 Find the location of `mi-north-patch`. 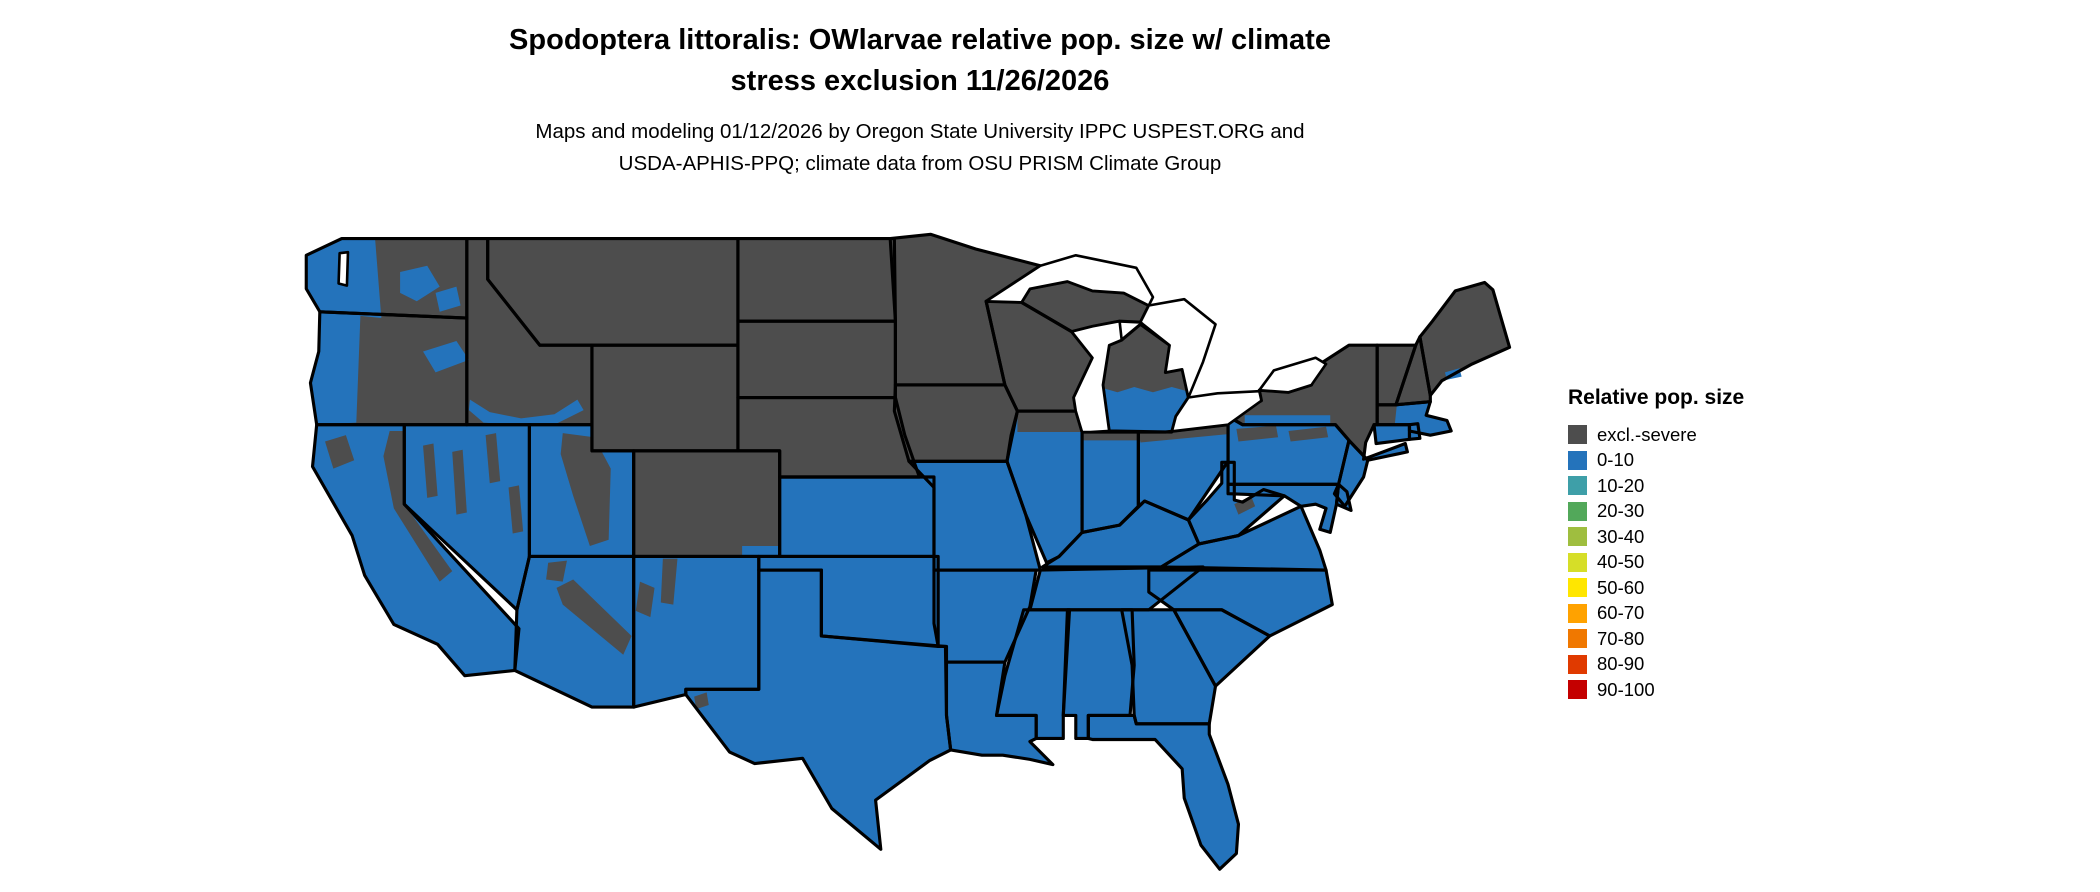

mi-north-patch is located at coordinates (1145, 358).